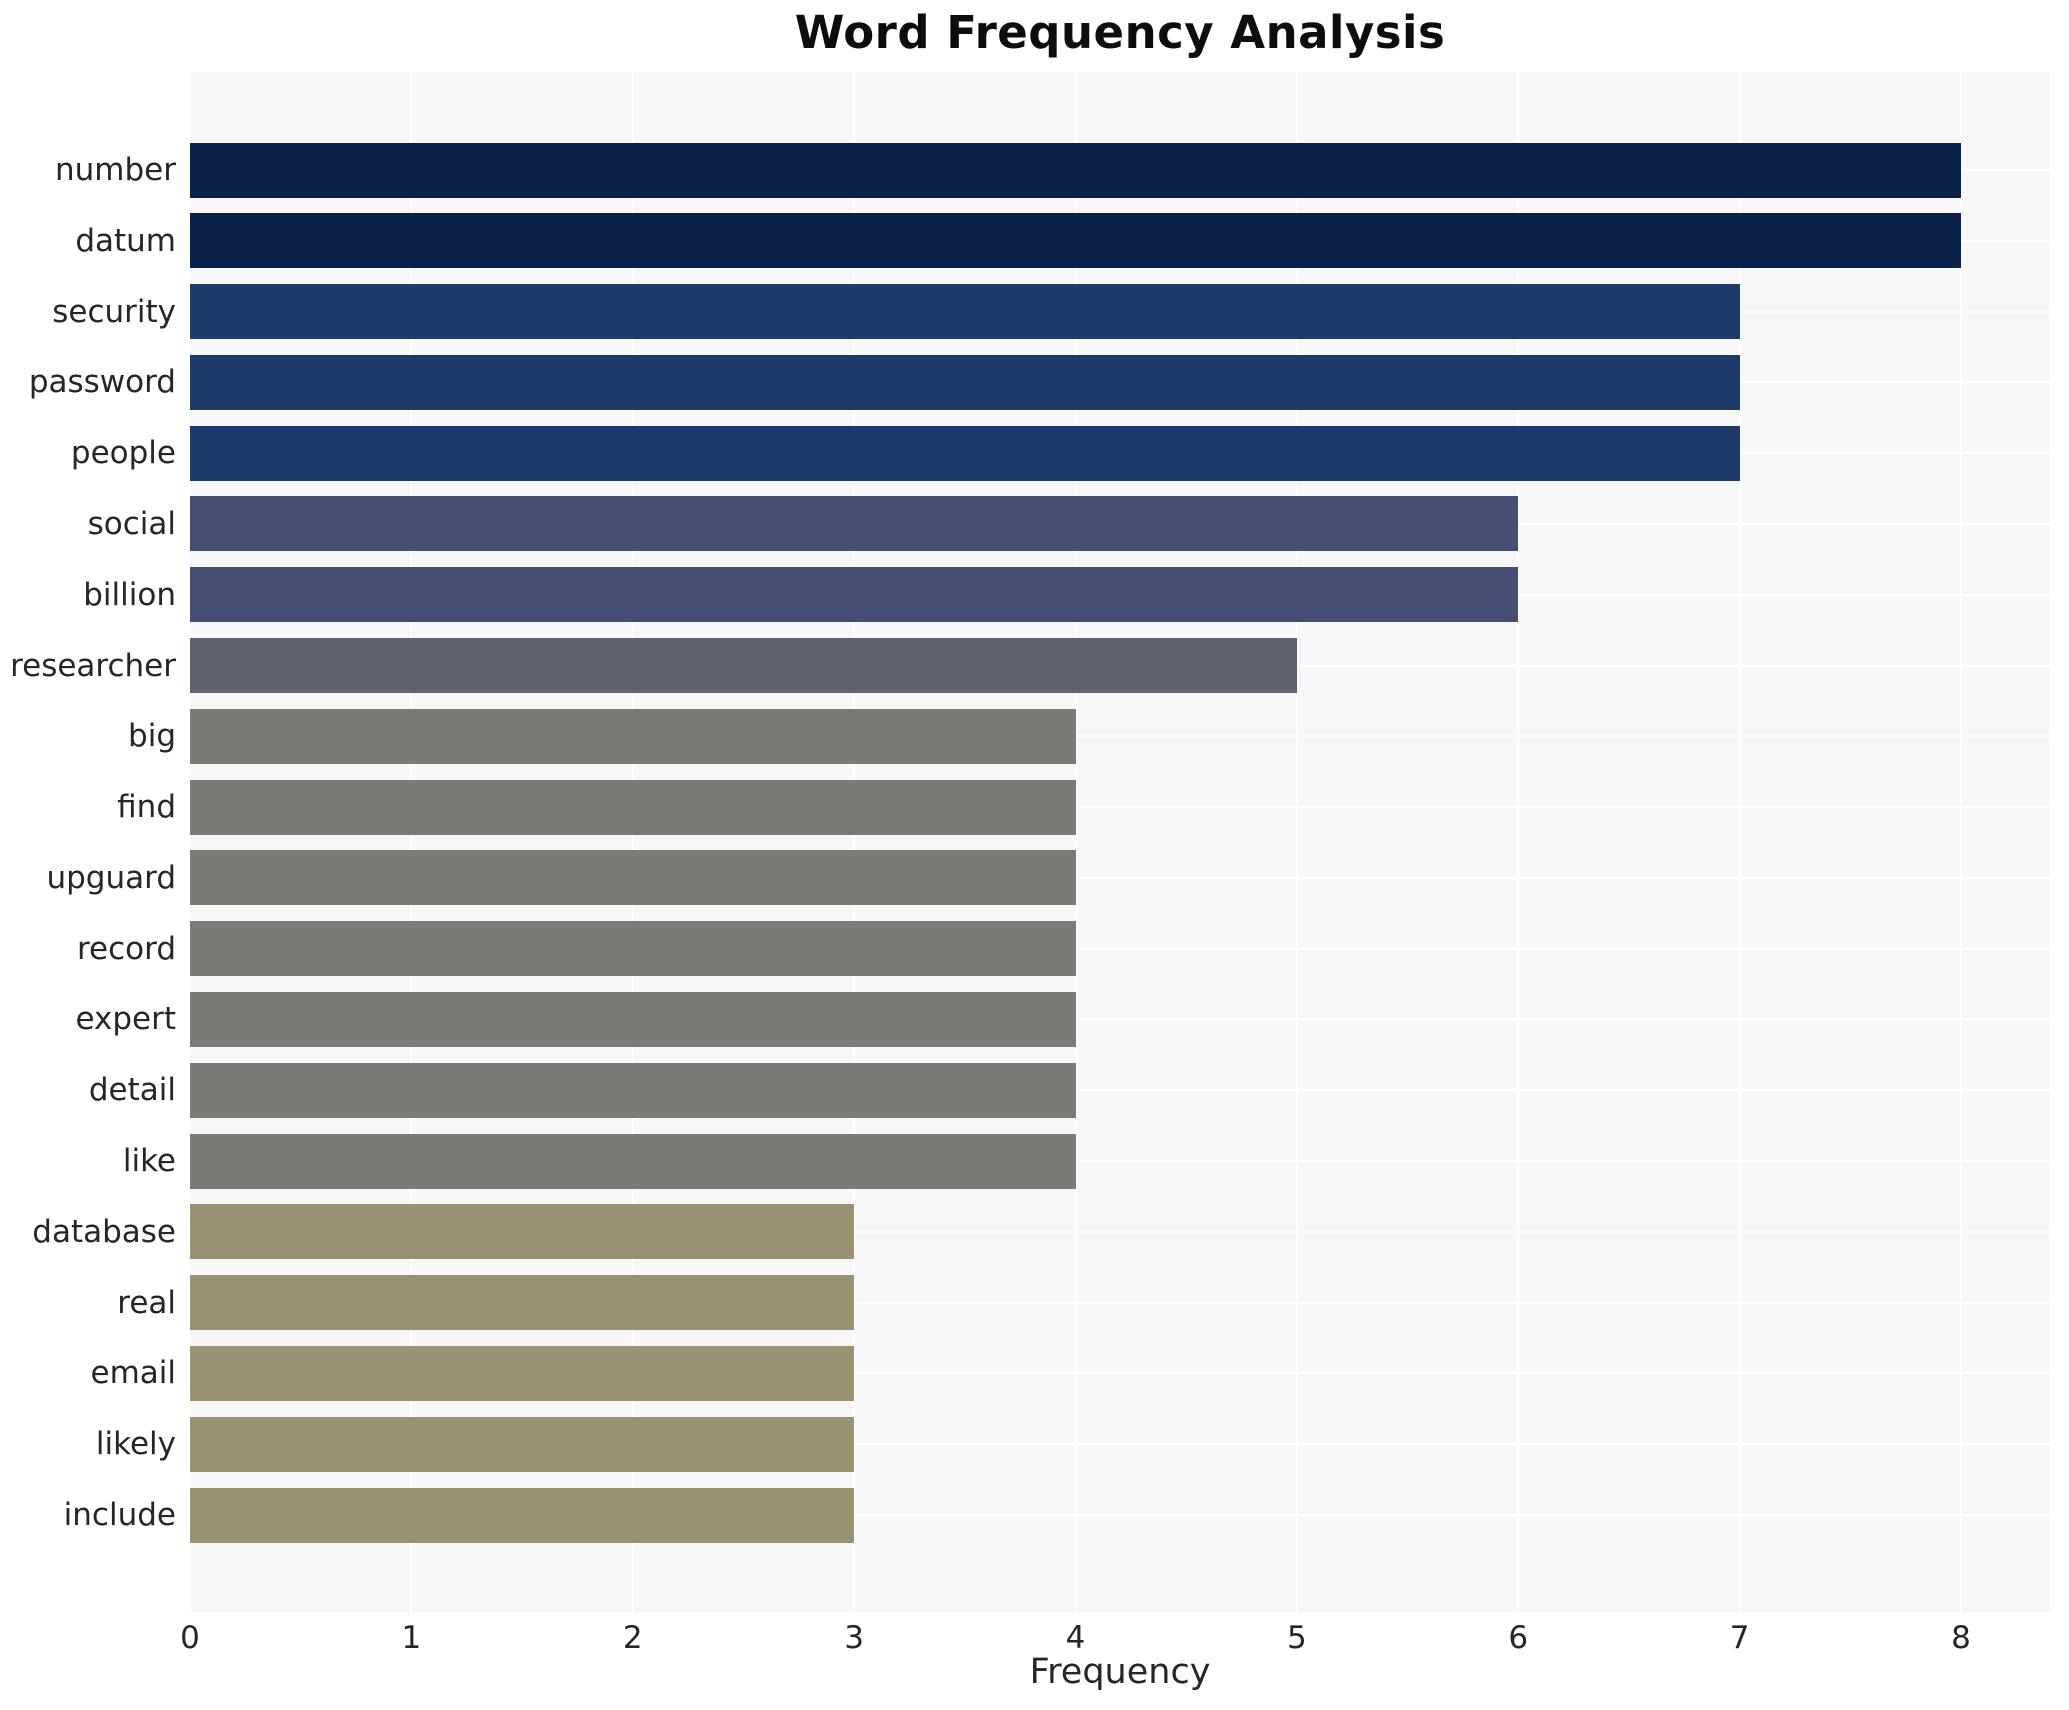 This screenshot has height=1710, width=2069. Describe the element at coordinates (190, 1638) in the screenshot. I see `x-tick-label-0: 0` at that location.